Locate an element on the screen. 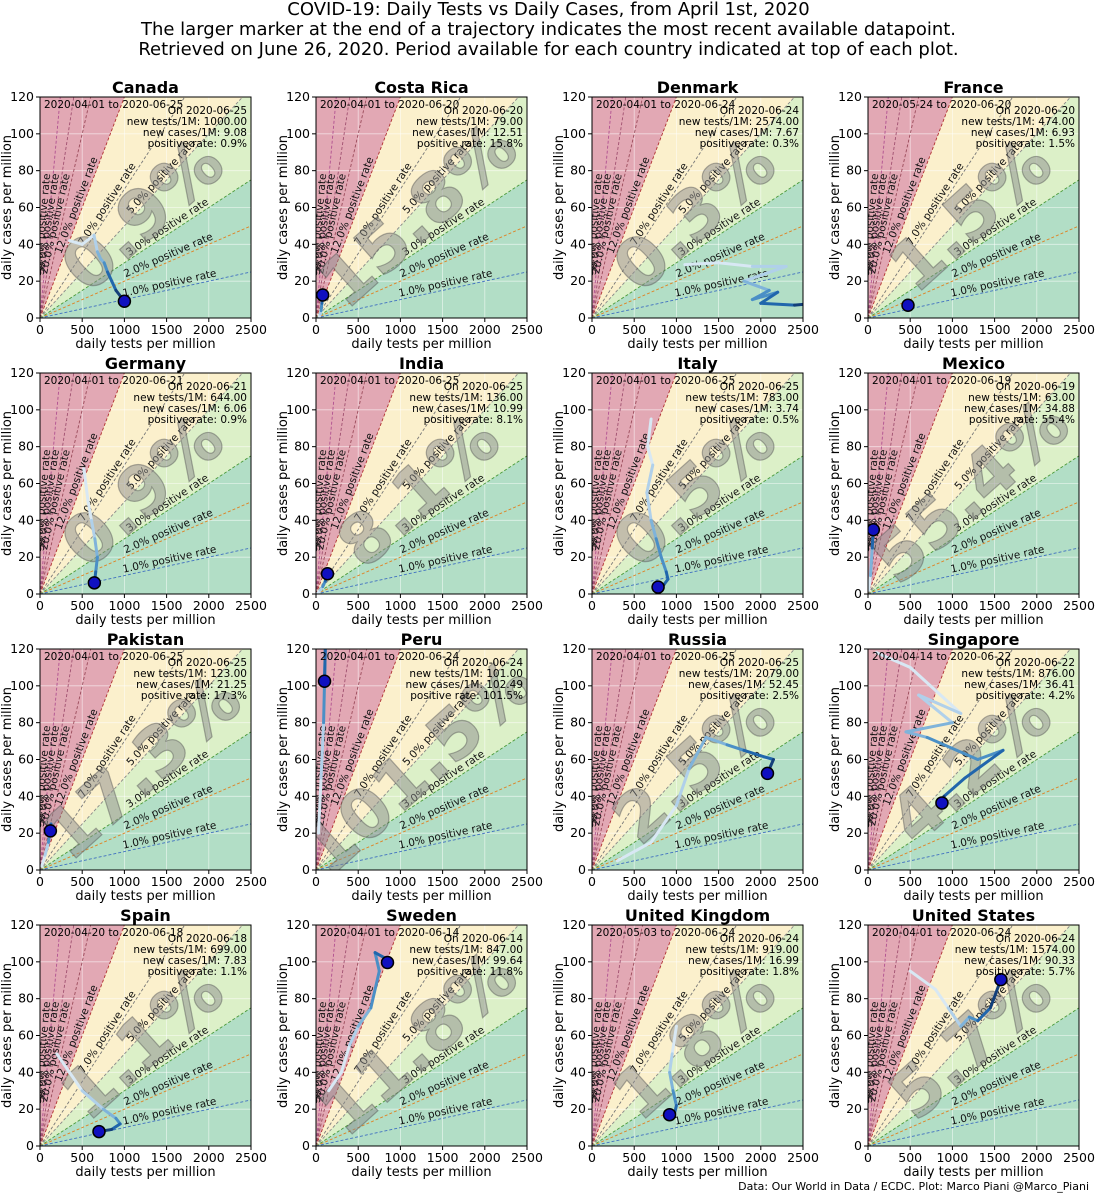  latest-date-label: On 2020-06-24 is located at coordinates (1036, 939).